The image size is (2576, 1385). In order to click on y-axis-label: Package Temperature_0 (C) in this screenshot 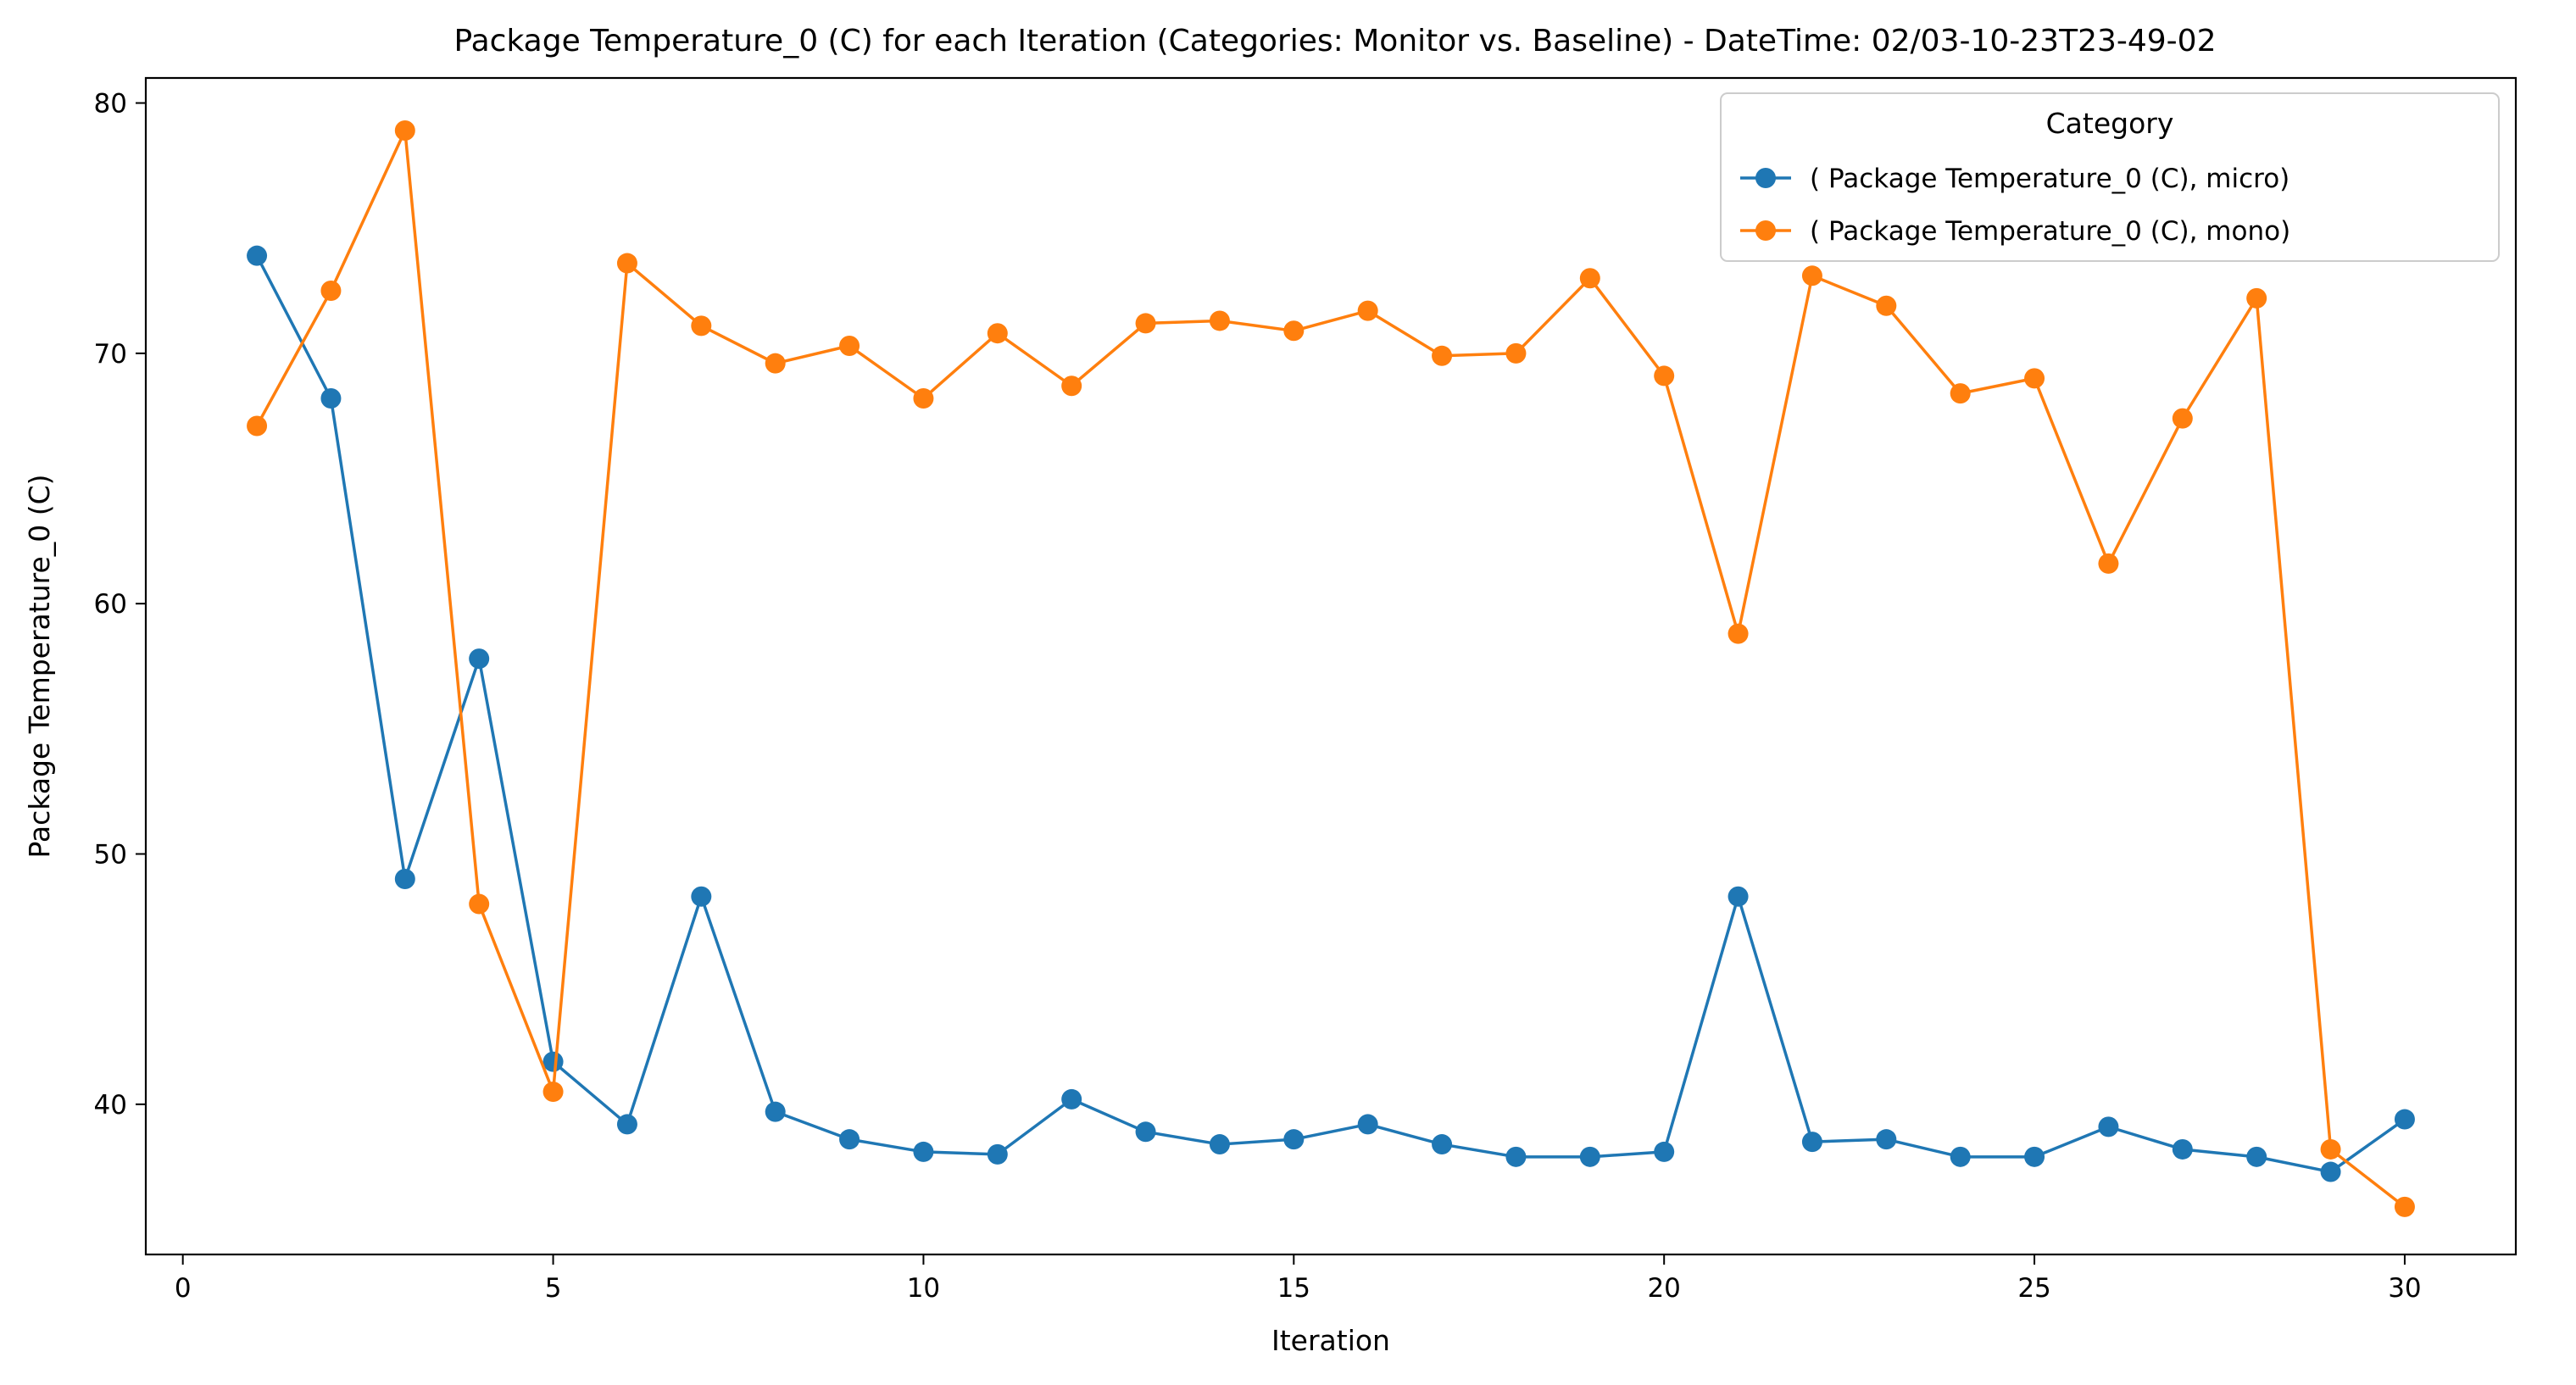, I will do `click(39, 666)`.